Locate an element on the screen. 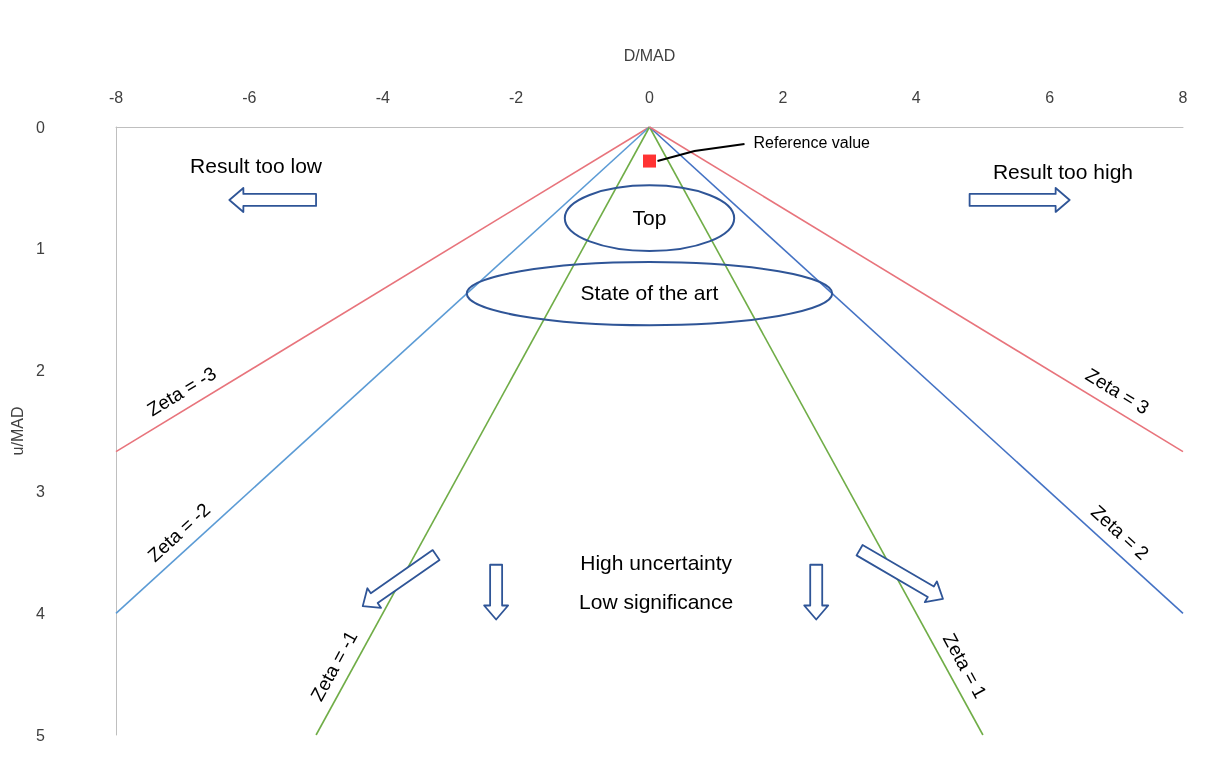 Image resolution: width=1217 pixels, height=762 pixels. x-tick-label: -4 is located at coordinates (382, 97).